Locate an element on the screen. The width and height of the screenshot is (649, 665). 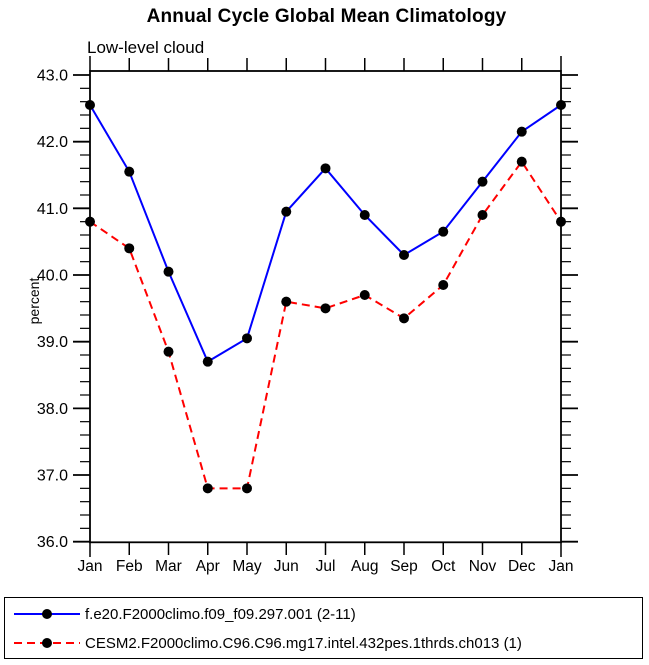
svg-text: 42.0 is located at coordinates (52, 142).